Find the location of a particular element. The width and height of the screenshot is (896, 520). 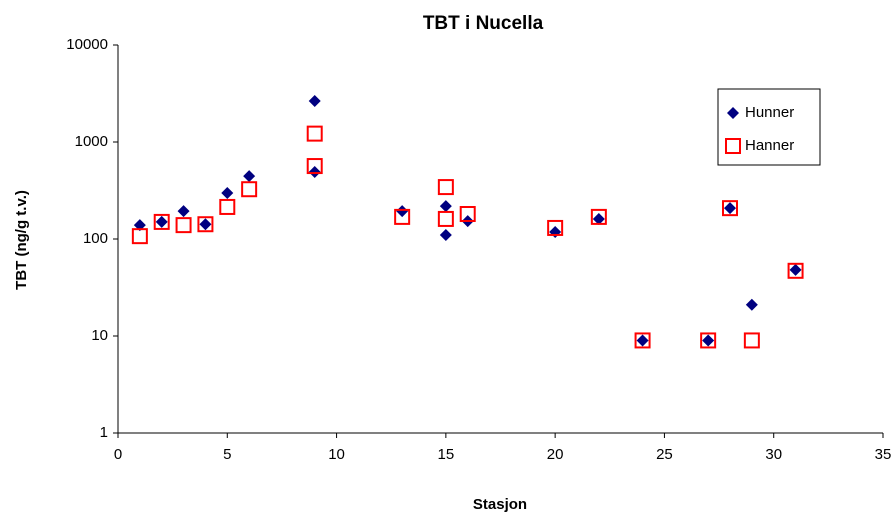

x-tick-label: 35 is located at coordinates (883, 454).